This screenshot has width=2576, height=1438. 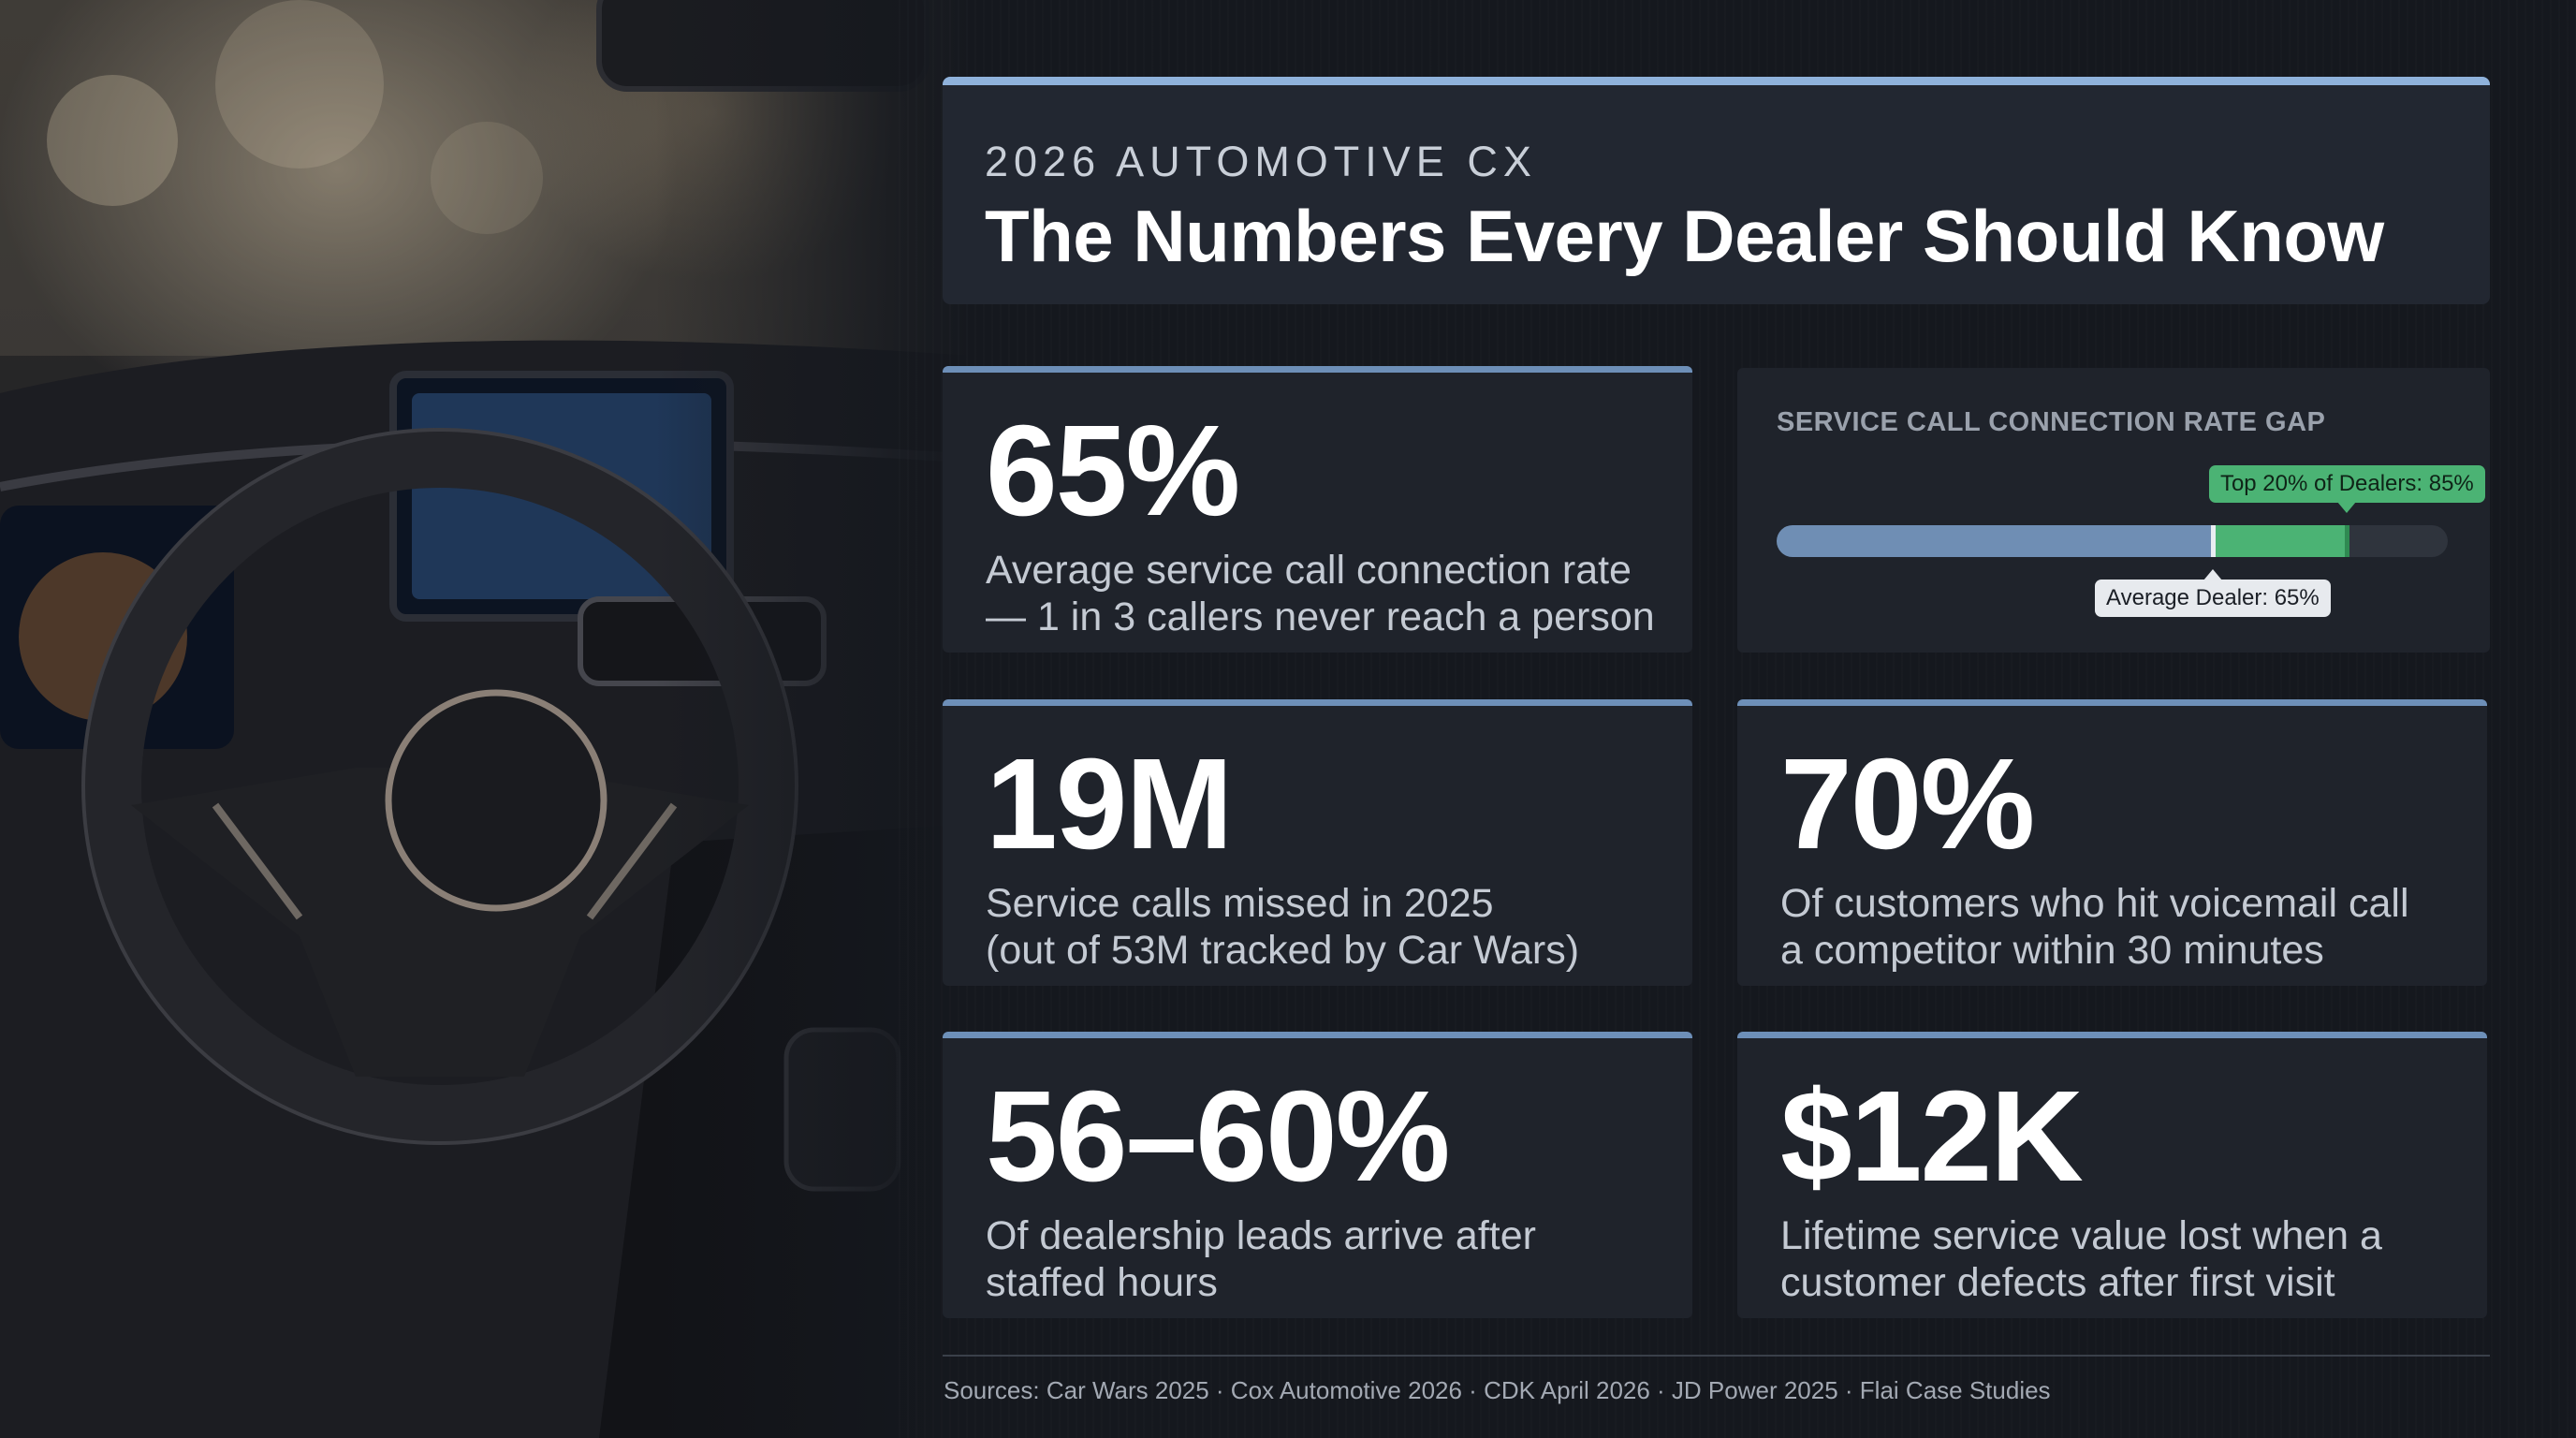 What do you see at coordinates (2057, 1282) in the screenshot?
I see `stat-description-line: customer defects after first visit` at bounding box center [2057, 1282].